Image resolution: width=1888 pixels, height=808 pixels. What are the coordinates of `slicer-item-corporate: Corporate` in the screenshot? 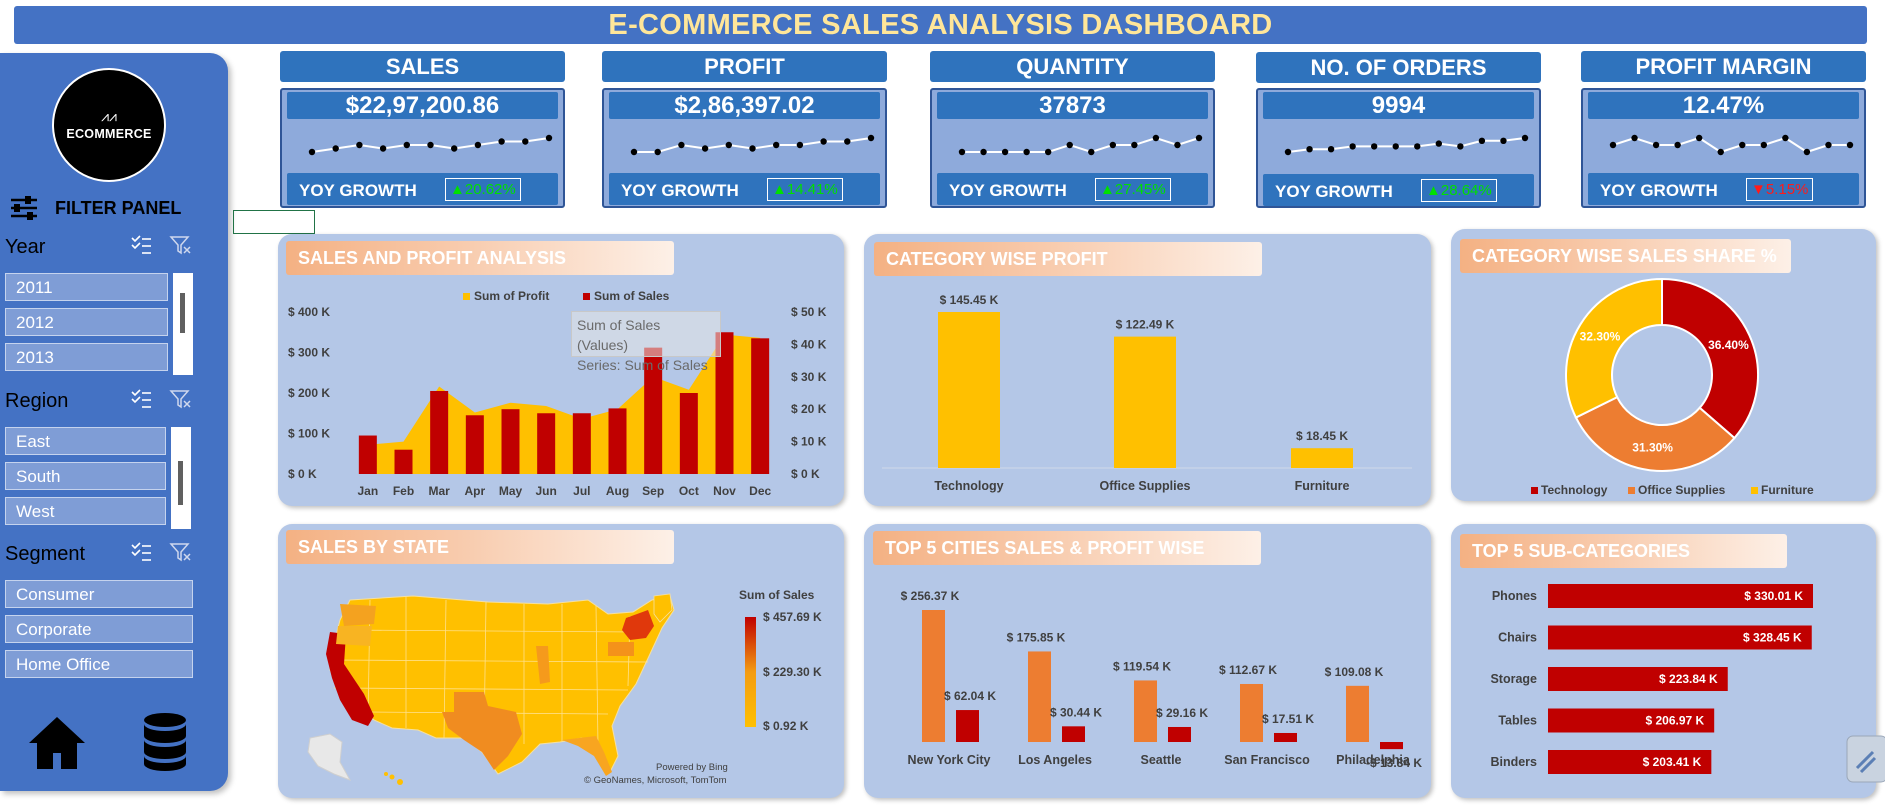 It's located at (99, 629).